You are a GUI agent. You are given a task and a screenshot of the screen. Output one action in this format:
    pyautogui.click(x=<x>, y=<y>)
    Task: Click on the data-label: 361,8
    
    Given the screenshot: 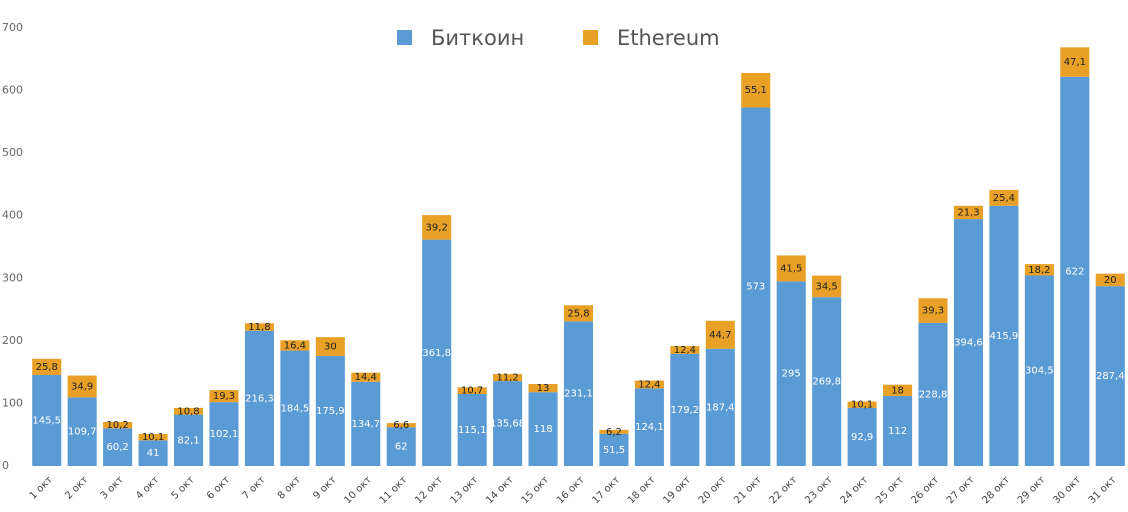 What is the action you would take?
    pyautogui.click(x=436, y=353)
    